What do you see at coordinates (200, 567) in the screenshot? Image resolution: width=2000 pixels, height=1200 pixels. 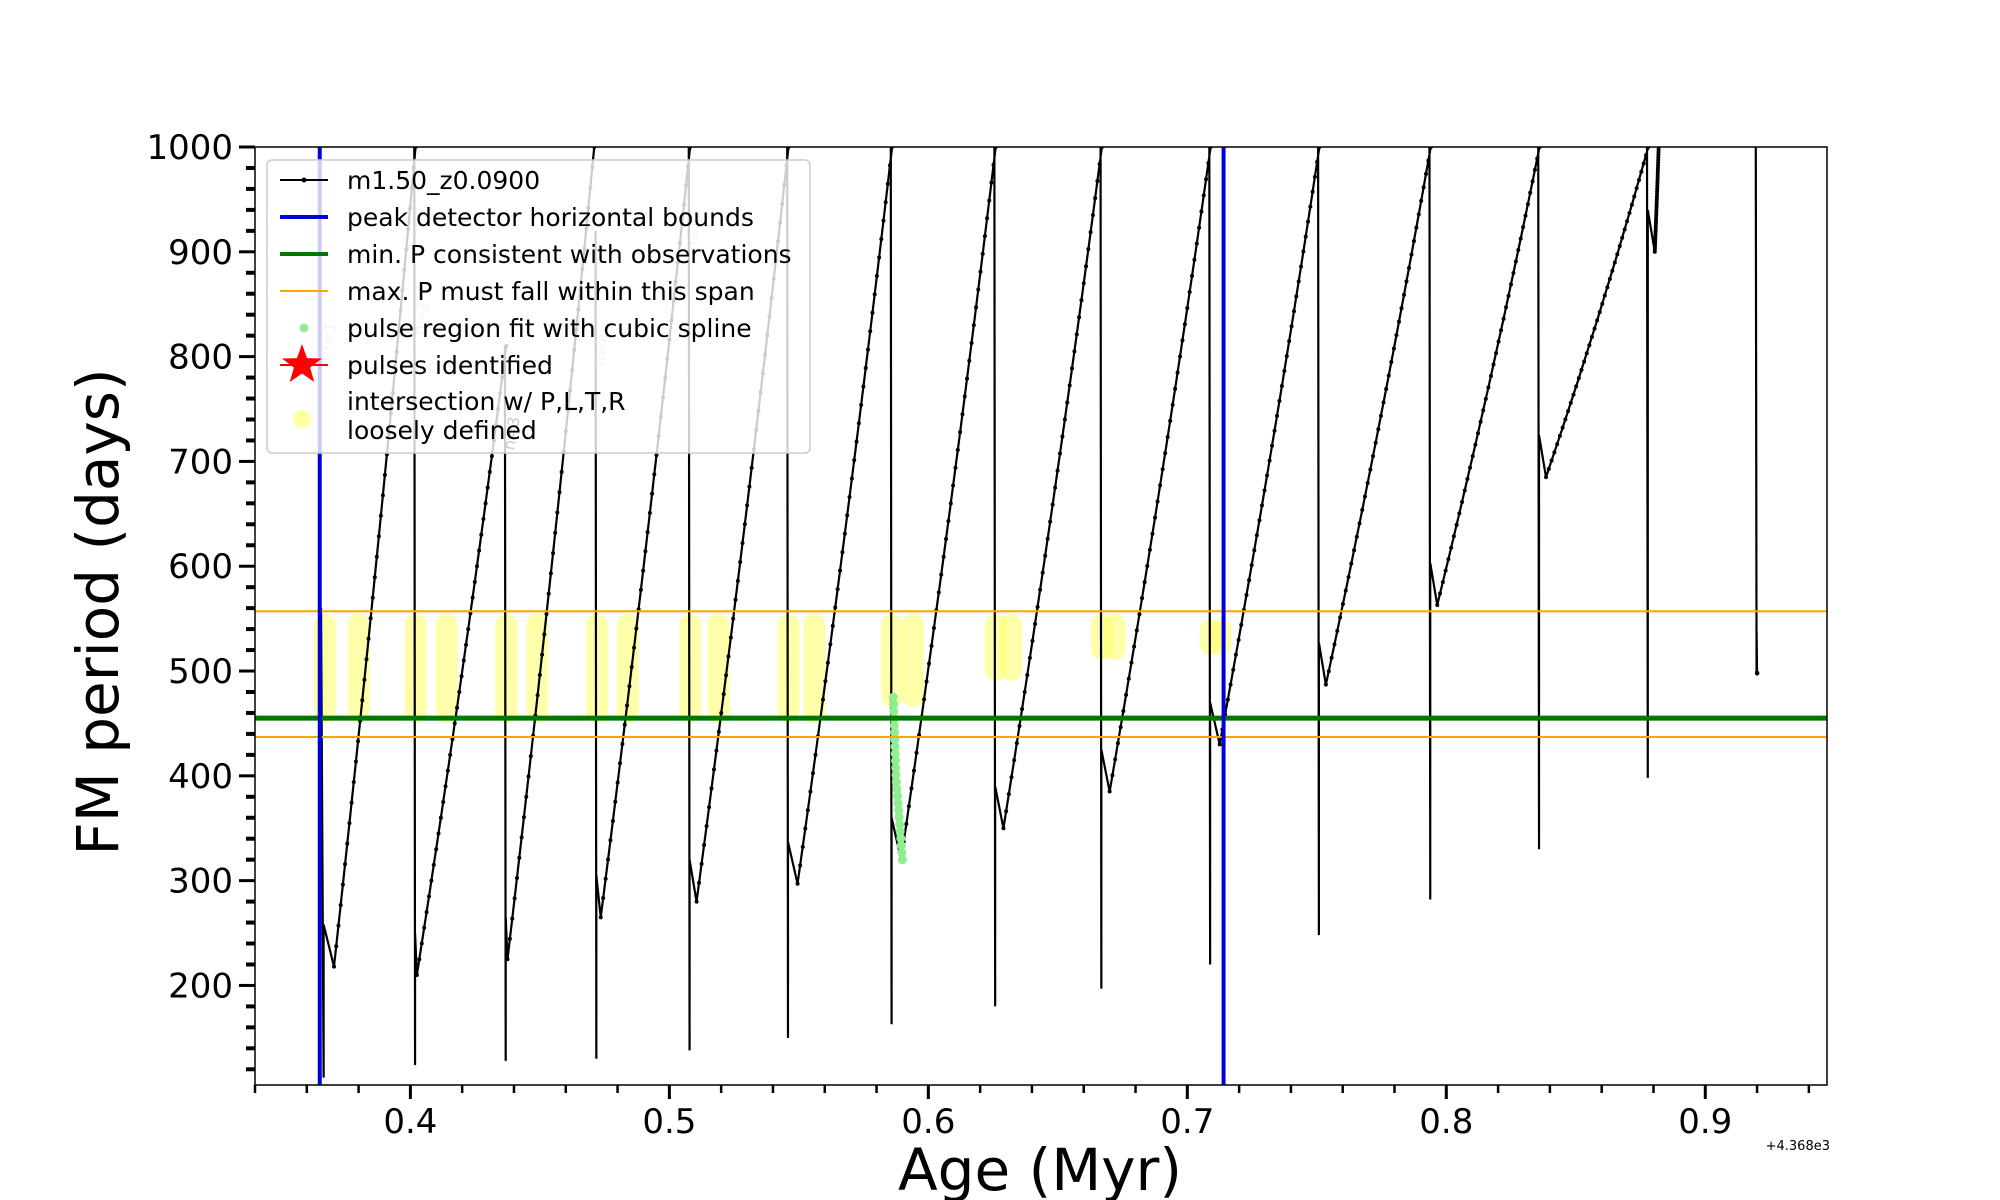 I see `y-tick-label-600: 600` at bounding box center [200, 567].